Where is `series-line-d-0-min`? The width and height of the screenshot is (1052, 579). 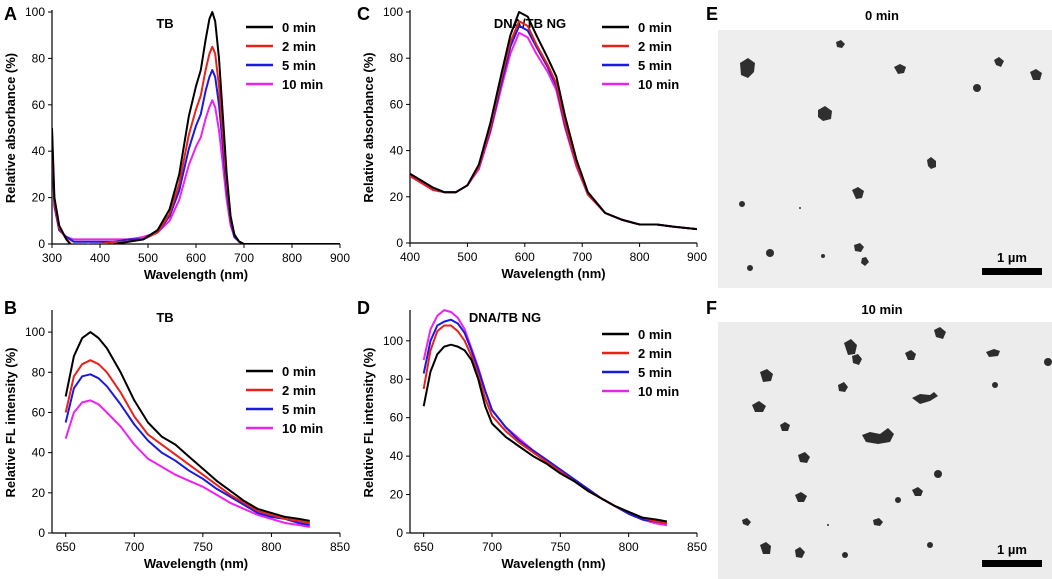 series-line-d-0-min is located at coordinates (545, 433).